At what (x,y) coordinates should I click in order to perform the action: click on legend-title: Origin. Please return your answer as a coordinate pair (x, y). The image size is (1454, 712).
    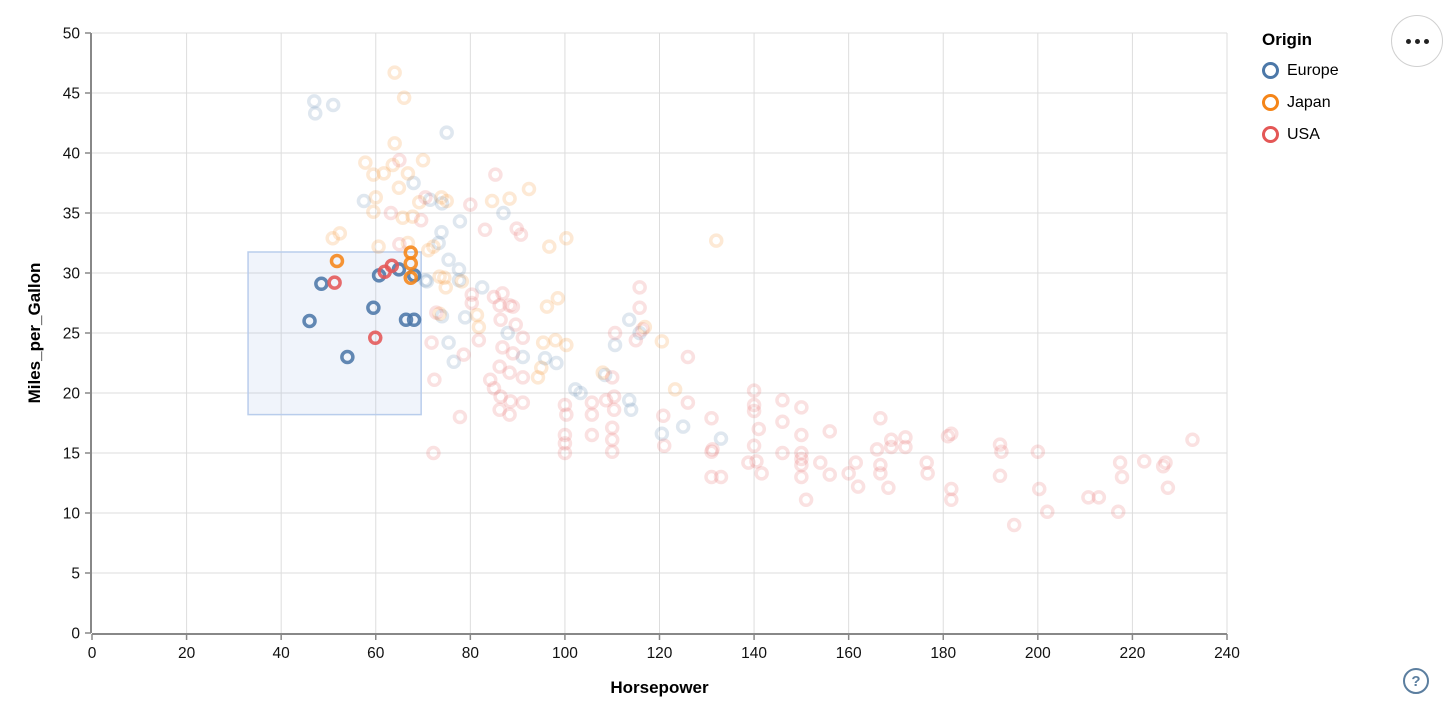
    Looking at the image, I should click on (1287, 39).